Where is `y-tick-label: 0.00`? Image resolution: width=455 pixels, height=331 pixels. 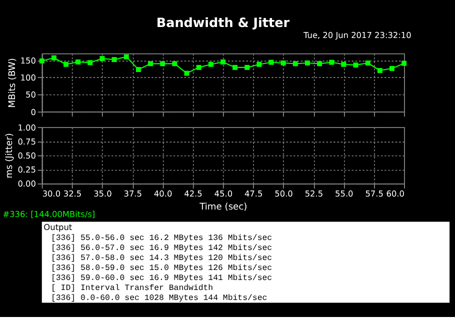
y-tick-label: 0.00 is located at coordinates (27, 183).